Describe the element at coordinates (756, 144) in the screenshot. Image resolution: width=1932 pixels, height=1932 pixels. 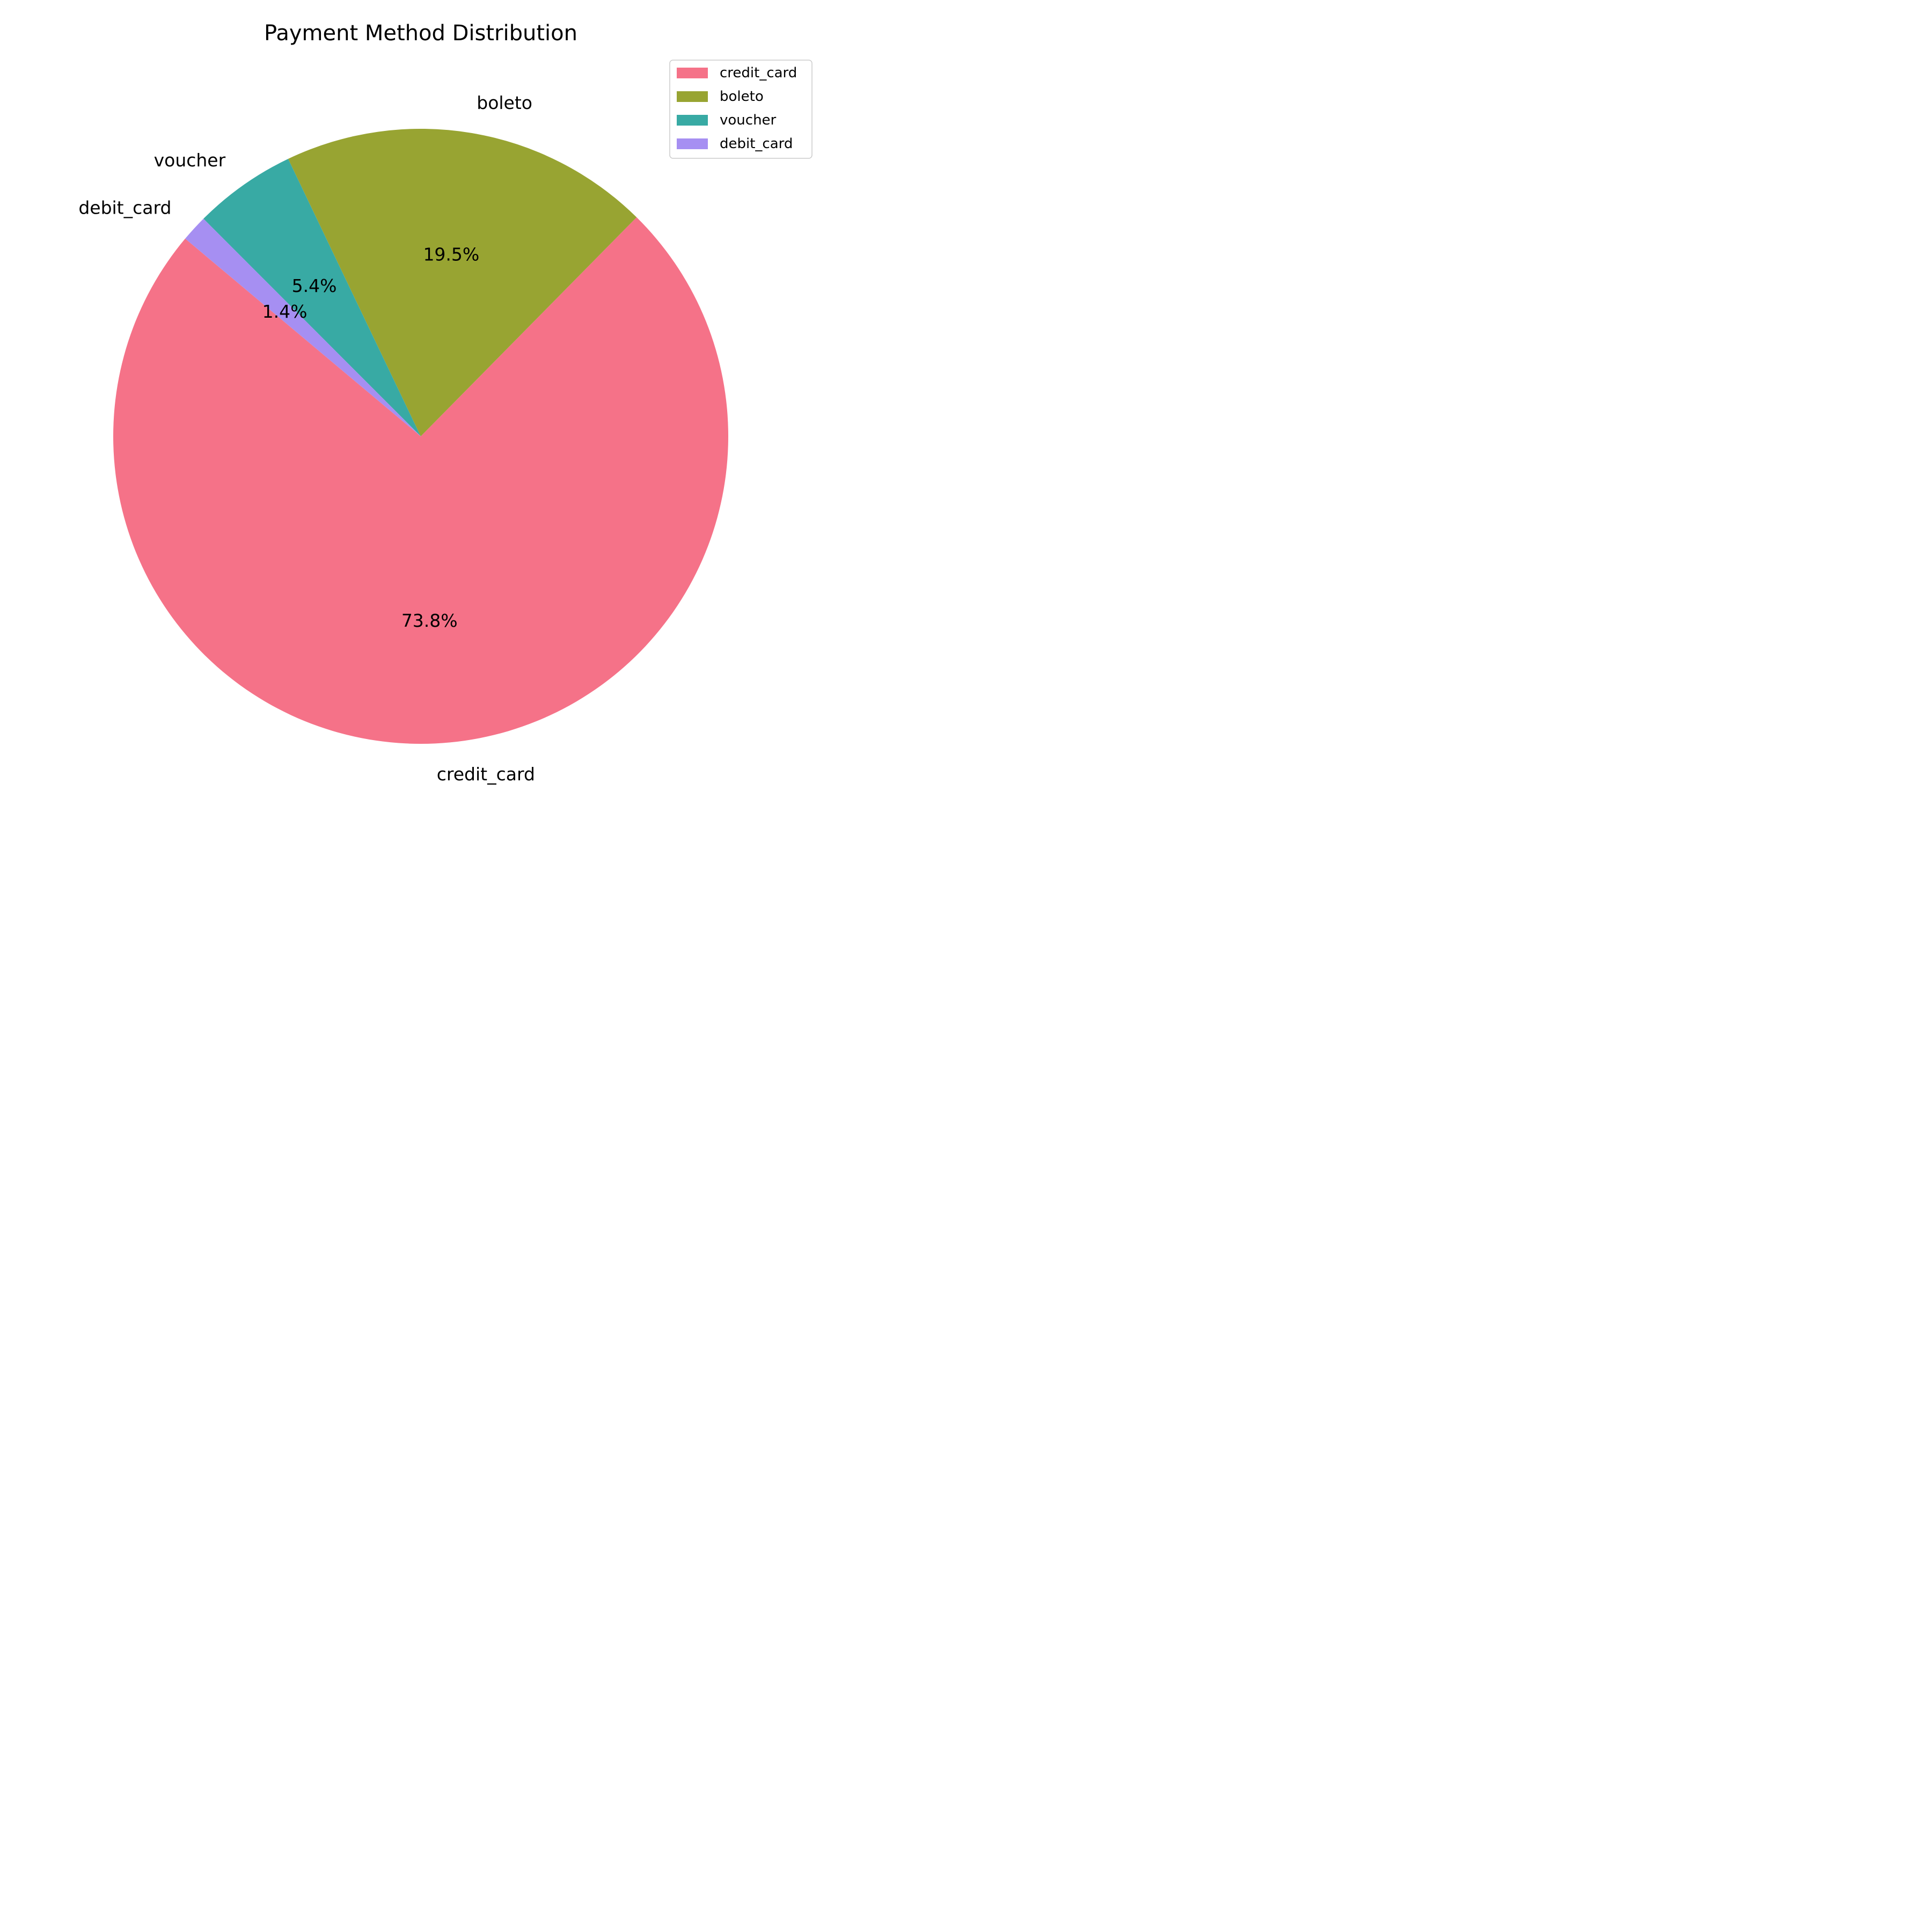
I see `legend-label-debit-card: debit_card` at that location.